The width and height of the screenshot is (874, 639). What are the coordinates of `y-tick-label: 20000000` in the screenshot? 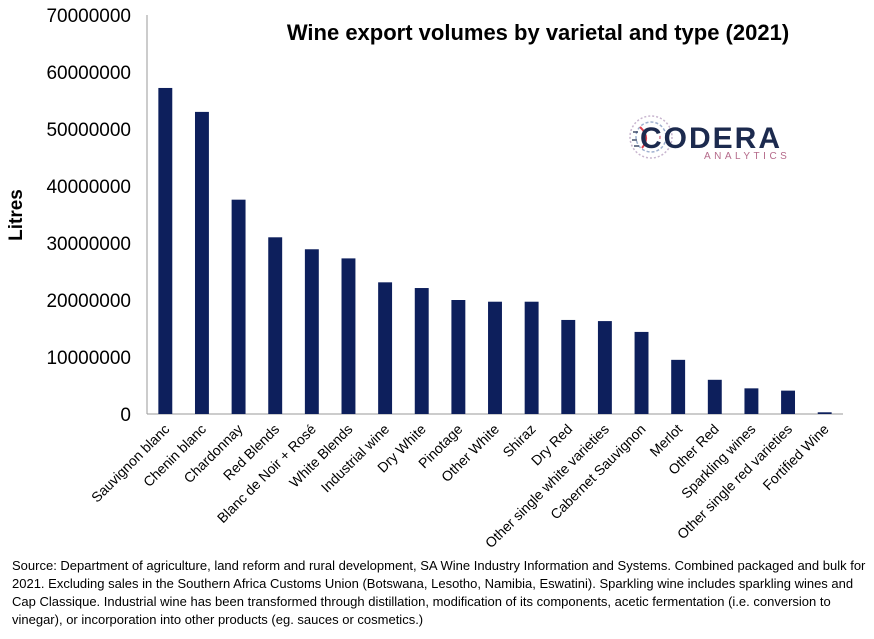 It's located at (88, 301).